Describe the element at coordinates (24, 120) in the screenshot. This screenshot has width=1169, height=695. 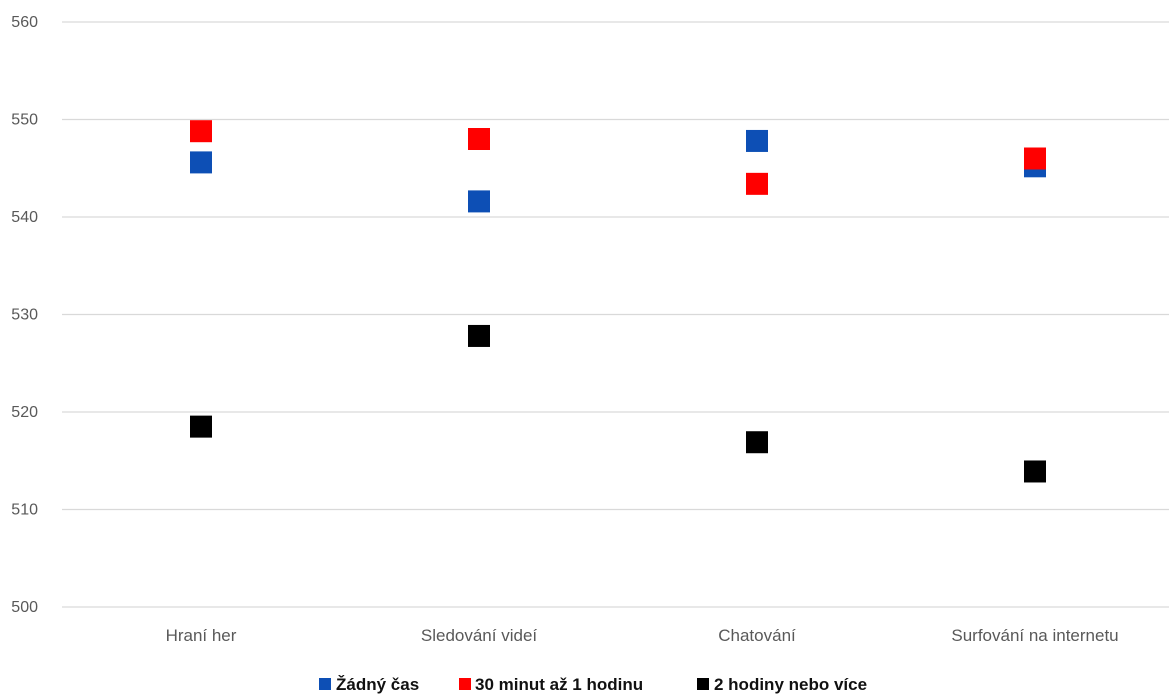
I see `y-tick-label: 550` at that location.